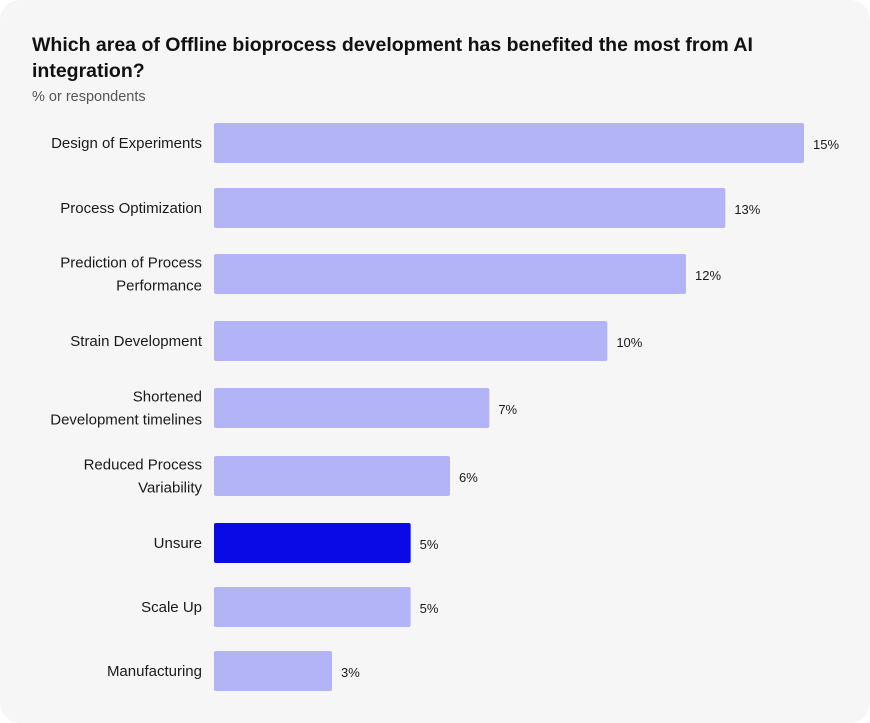 The height and width of the screenshot is (723, 870). Describe the element at coordinates (131, 275) in the screenshot. I see `category-label: Prediction of Process Performance` at that location.